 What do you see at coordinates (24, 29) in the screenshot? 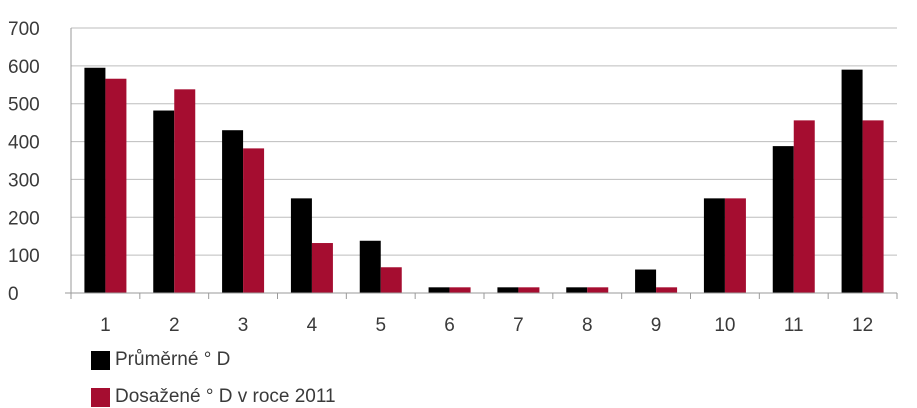
I see `y-tick-label-700: 700` at bounding box center [24, 29].